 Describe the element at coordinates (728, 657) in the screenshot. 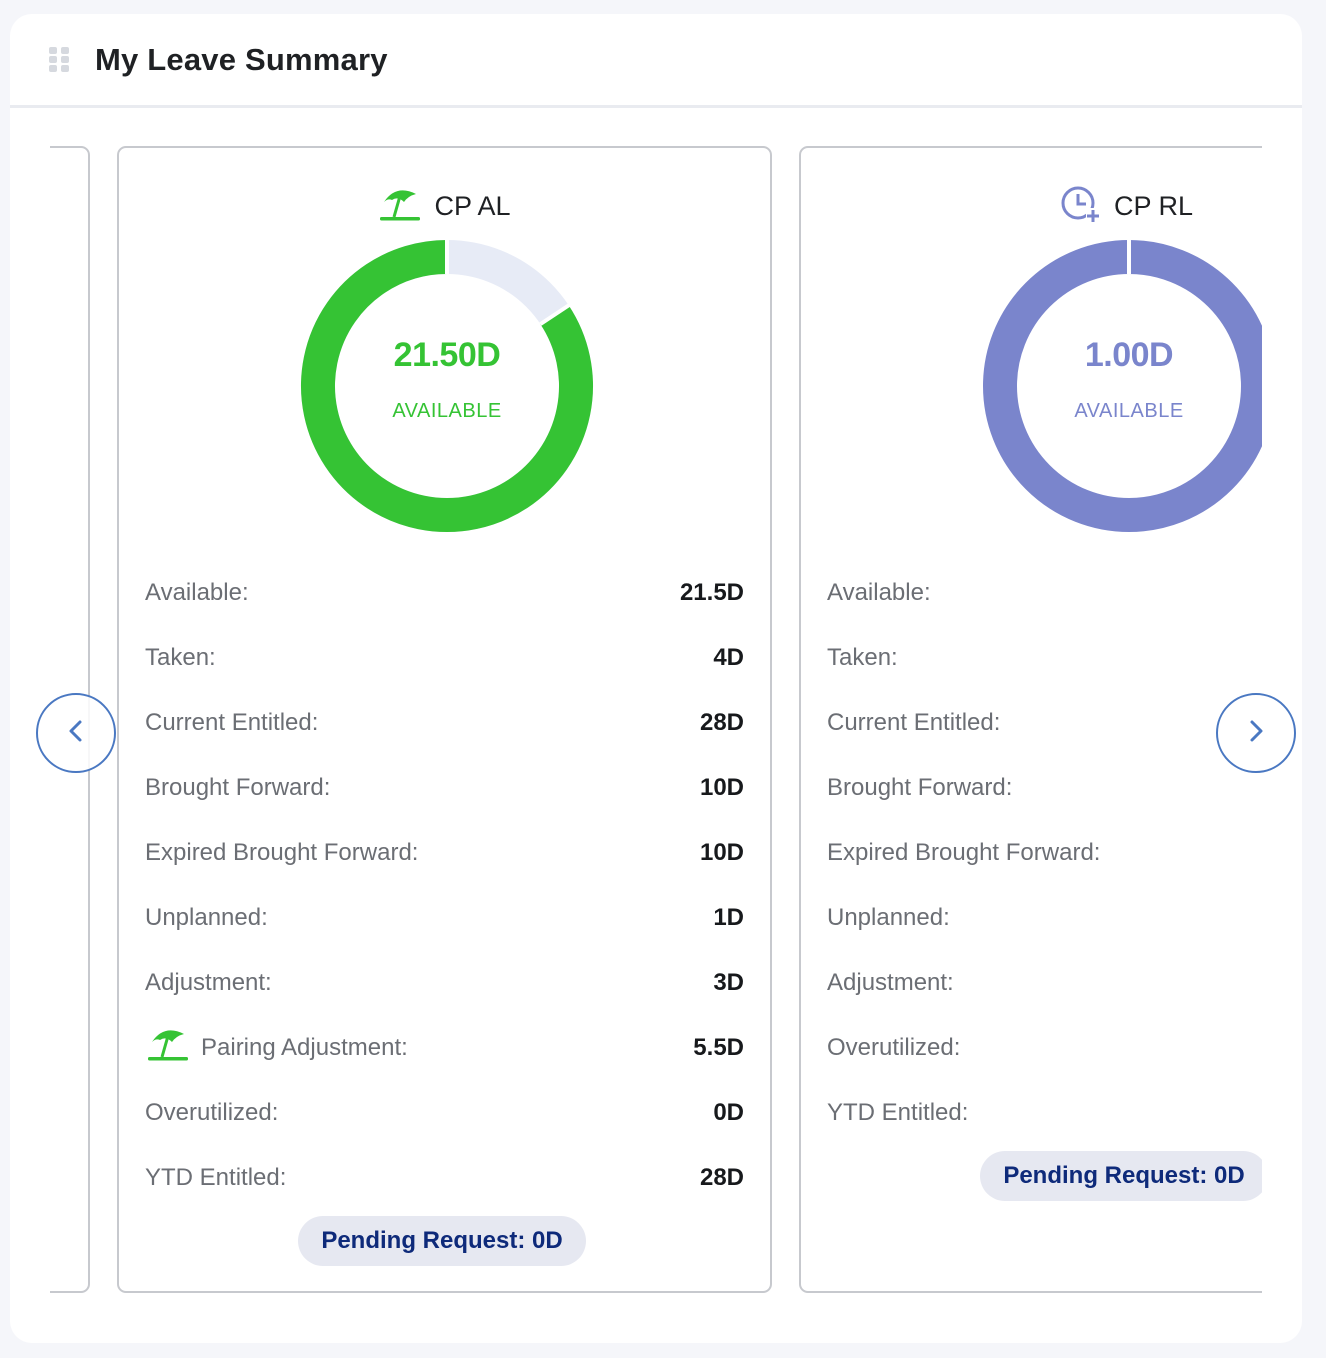

I see `row-value: 4D` at that location.